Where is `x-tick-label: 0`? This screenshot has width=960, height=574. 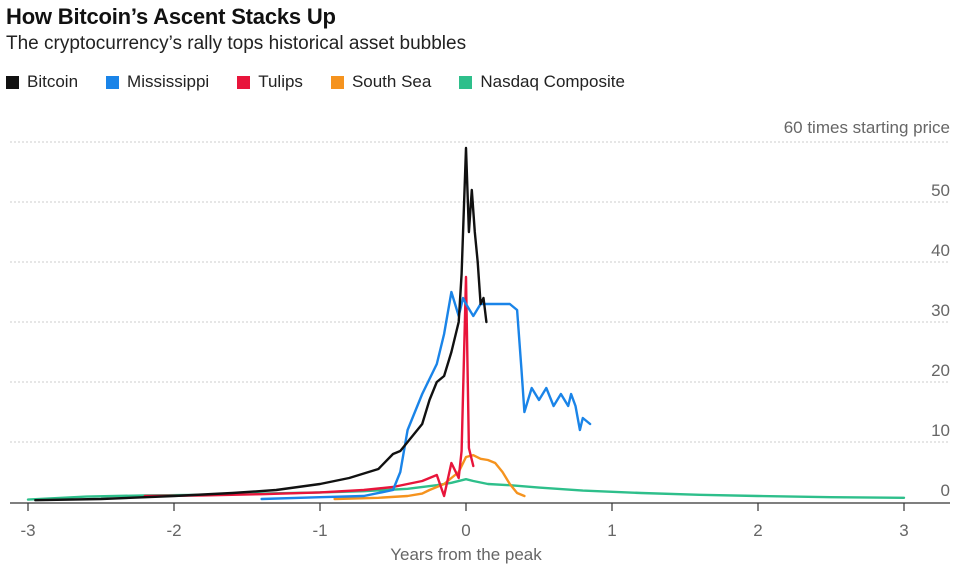
x-tick-label: 0 is located at coordinates (465, 530).